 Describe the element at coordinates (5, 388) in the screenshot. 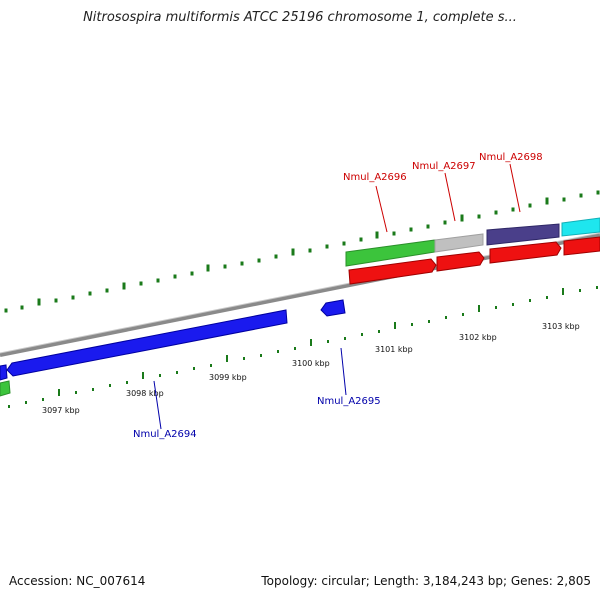

I see `gene-feature-green` at that location.